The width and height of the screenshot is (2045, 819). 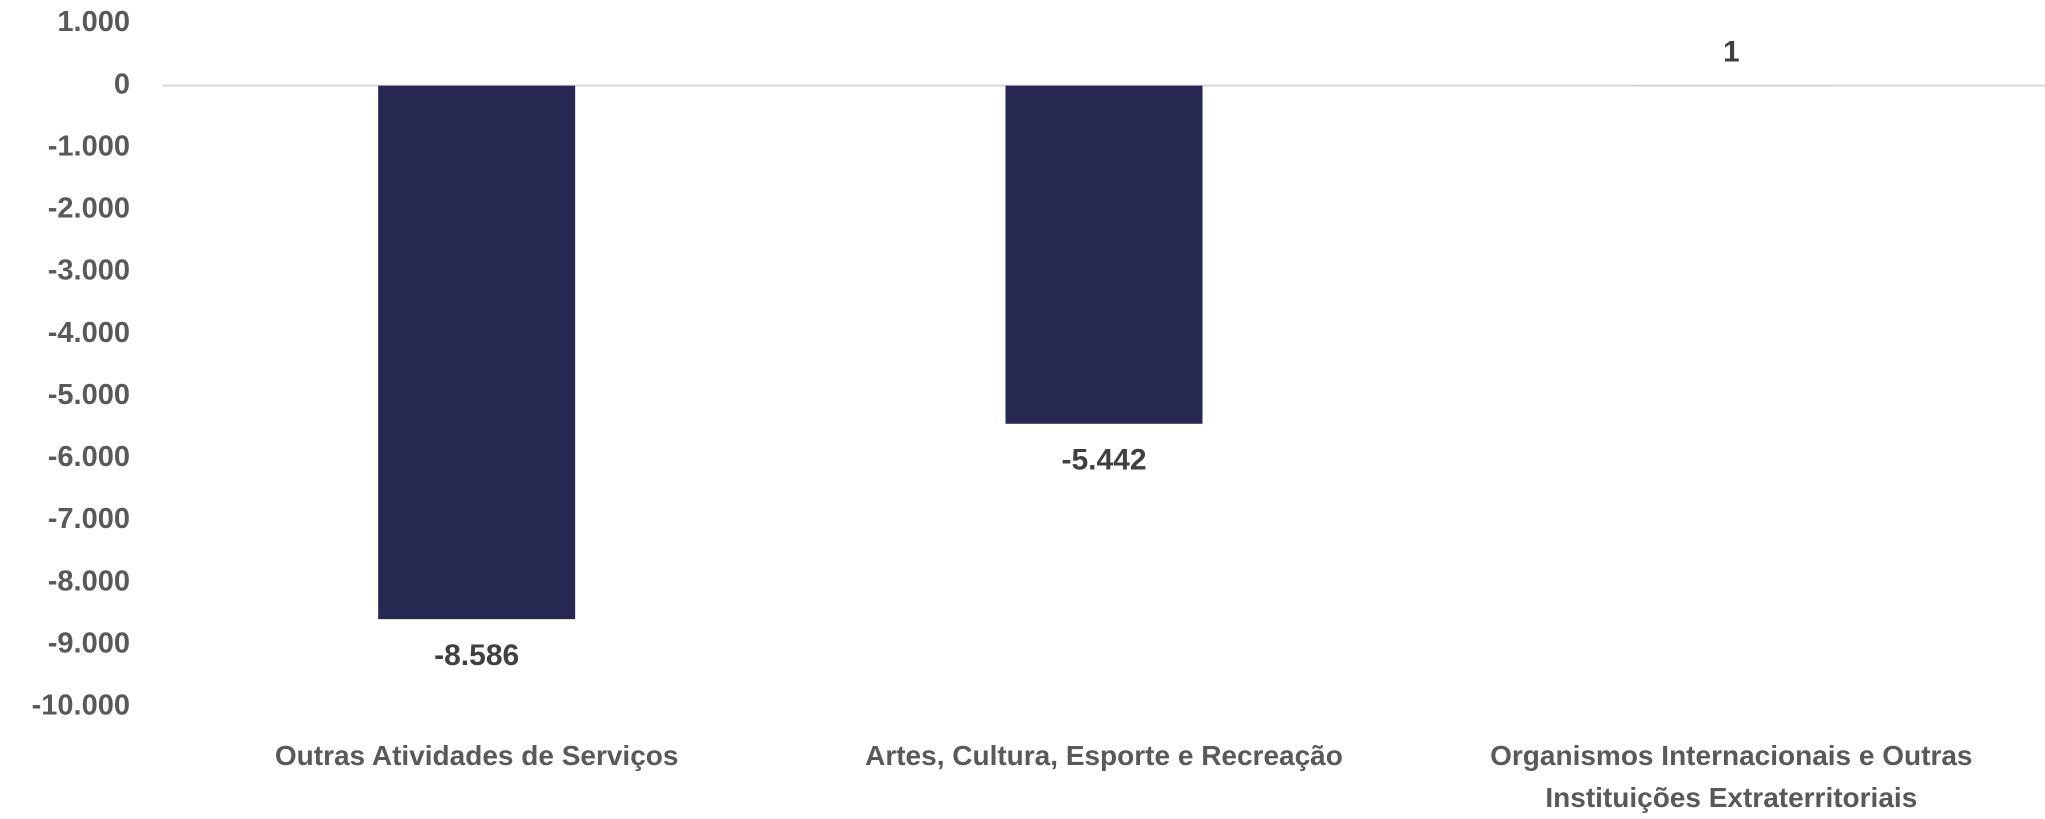 I want to click on y-tick-label: 0, so click(x=122, y=84).